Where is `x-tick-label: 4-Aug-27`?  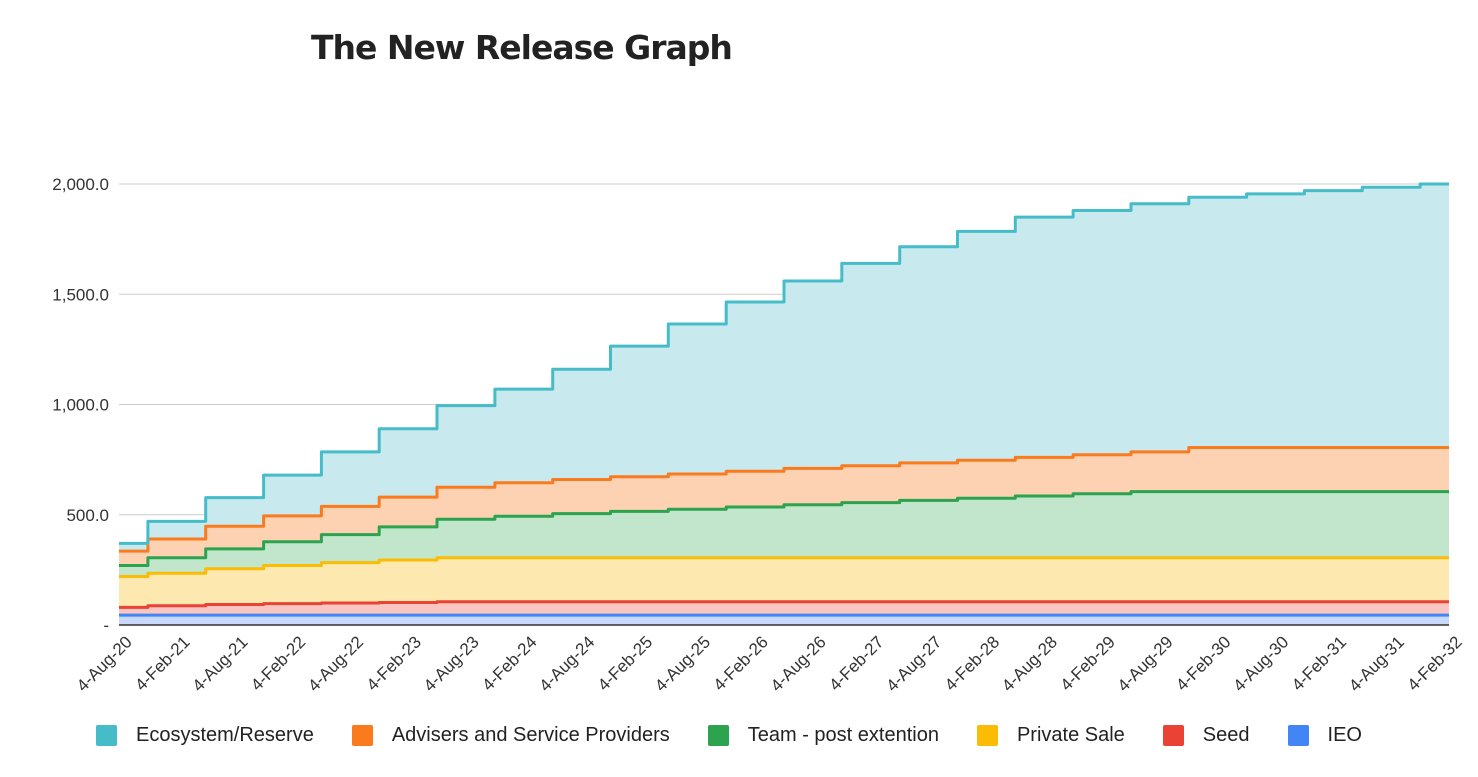 x-tick-label: 4-Aug-27 is located at coordinates (914, 663).